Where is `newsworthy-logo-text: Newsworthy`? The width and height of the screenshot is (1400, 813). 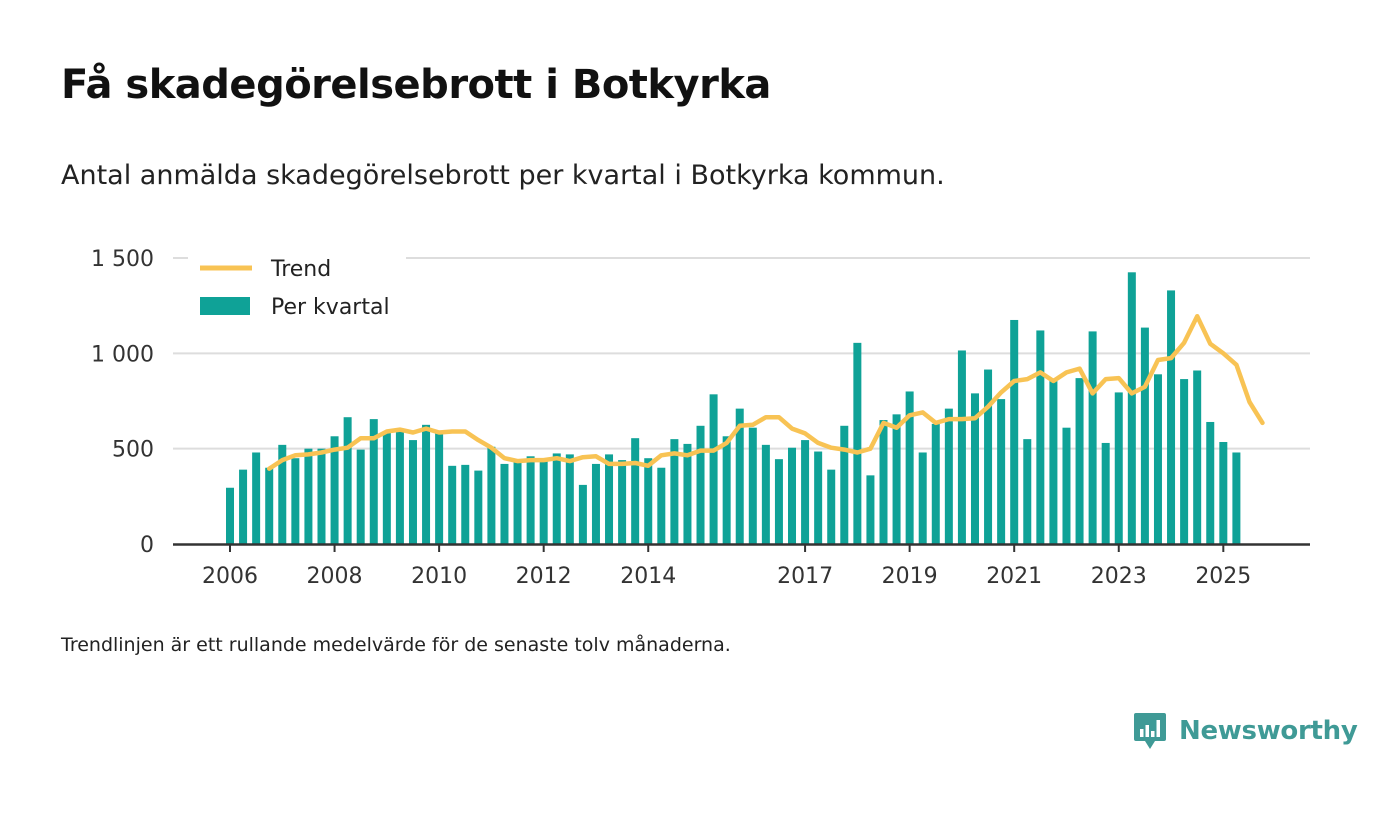
newsworthy-logo-text: Newsworthy is located at coordinates (1268, 731).